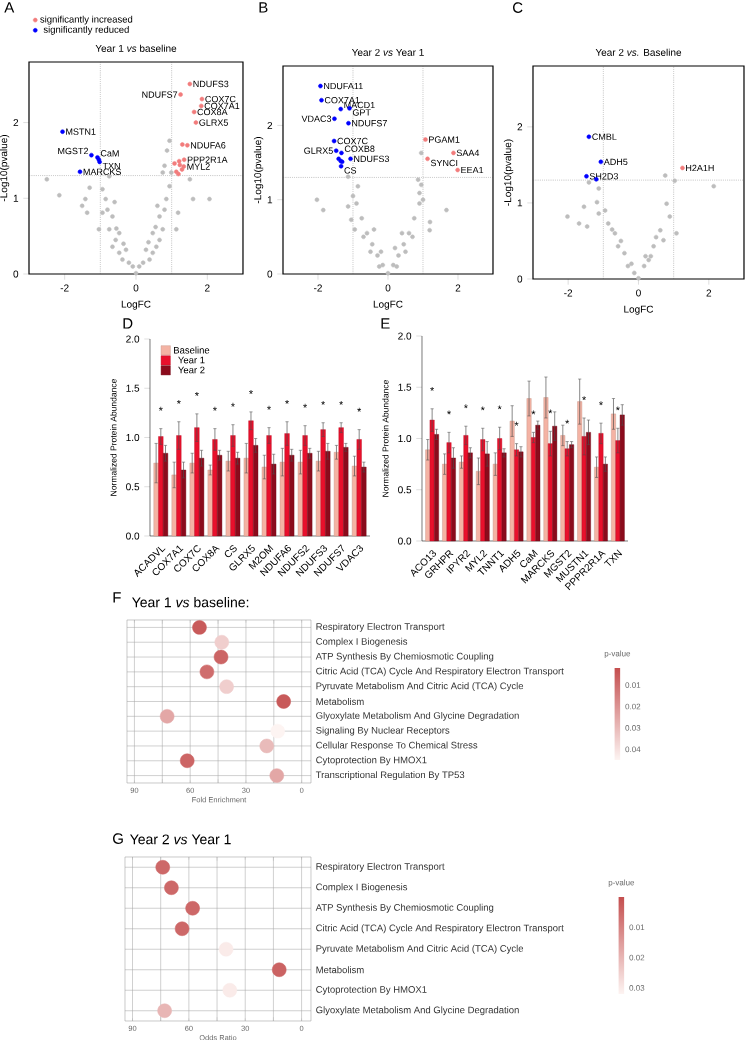 This screenshot has height=1040, width=750. What do you see at coordinates (380, 867) in the screenshot?
I see `y-tick-label: Respiratory Electron Transport` at bounding box center [380, 867].